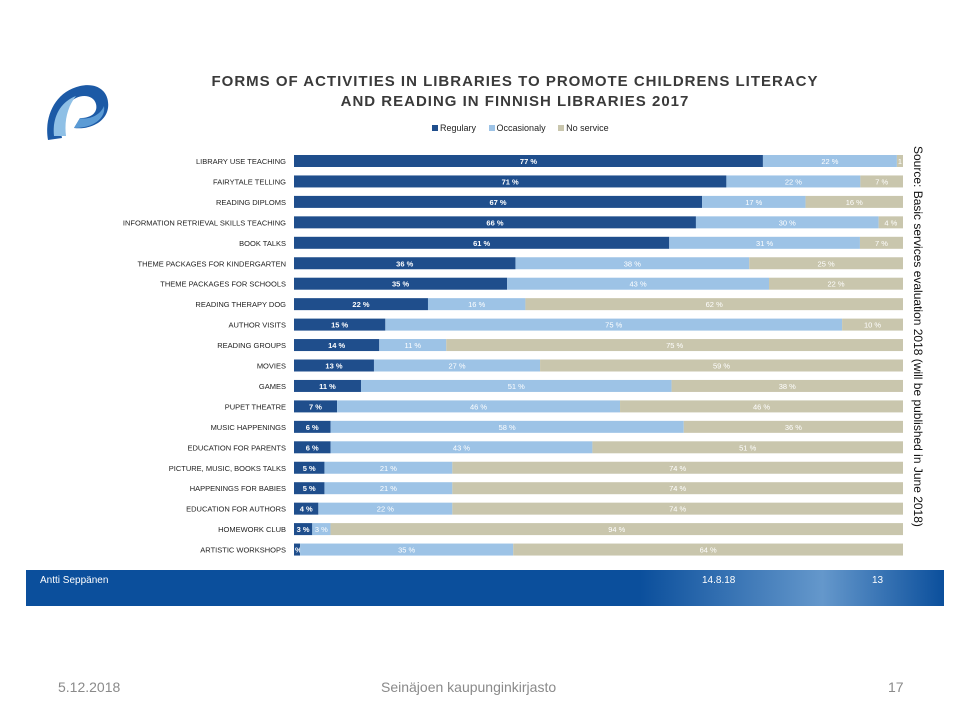 The width and height of the screenshot is (960, 720). I want to click on category-label-education-for-parents: EDUCATION FOR PARENTS, so click(237, 447).